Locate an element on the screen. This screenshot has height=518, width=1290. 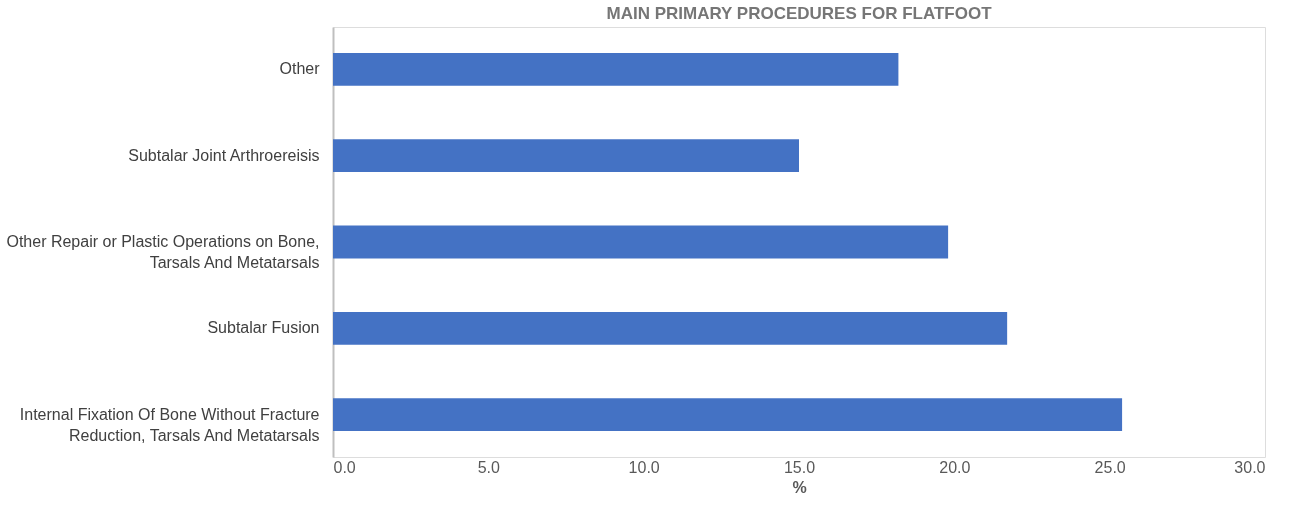
x-tick-label: 10.0 is located at coordinates (644, 467).